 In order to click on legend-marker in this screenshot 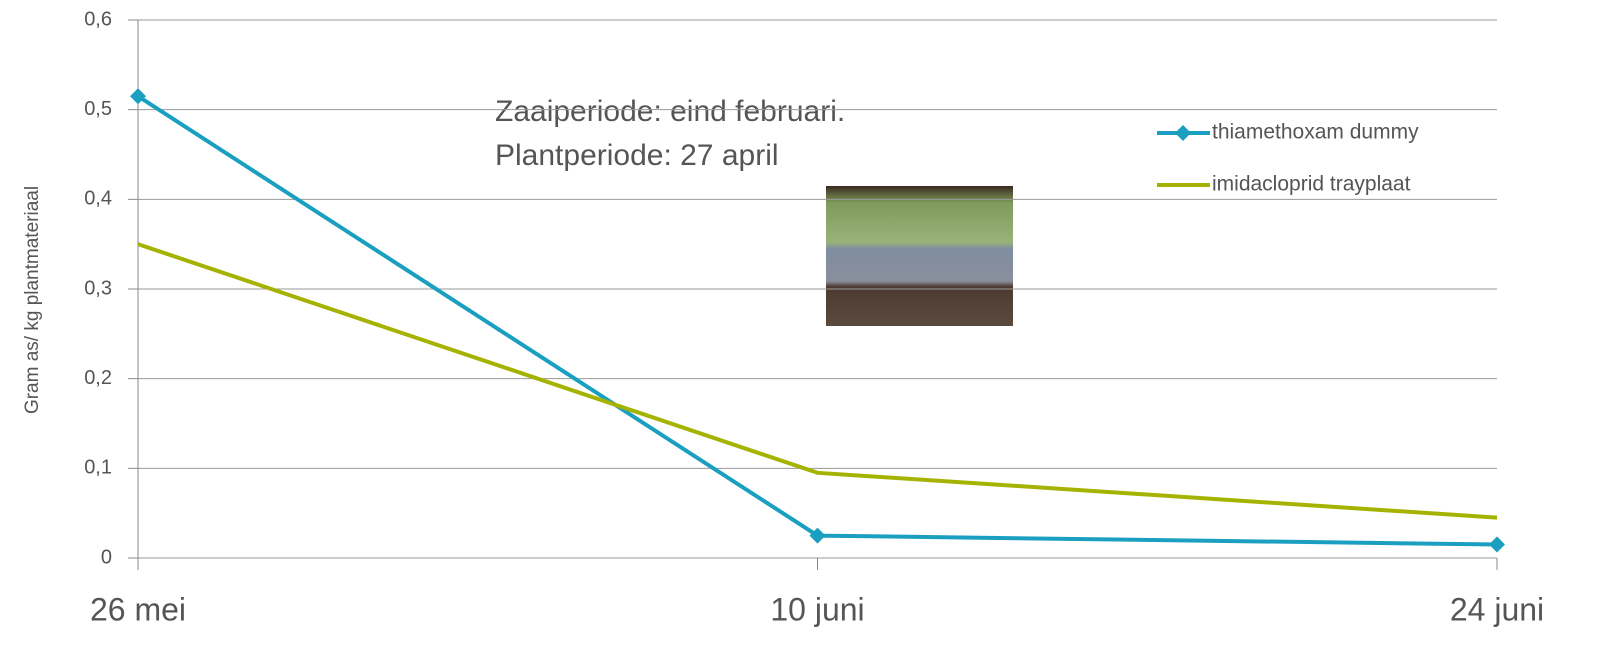, I will do `click(1183, 133)`.